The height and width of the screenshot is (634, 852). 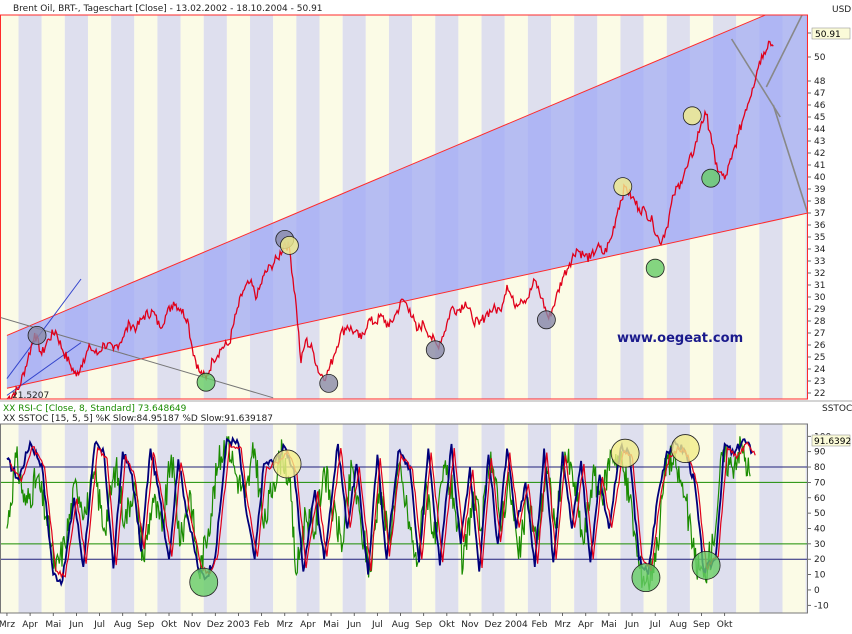 What do you see at coordinates (819, 118) in the screenshot?
I see `price-y-tick-label: 45` at bounding box center [819, 118].